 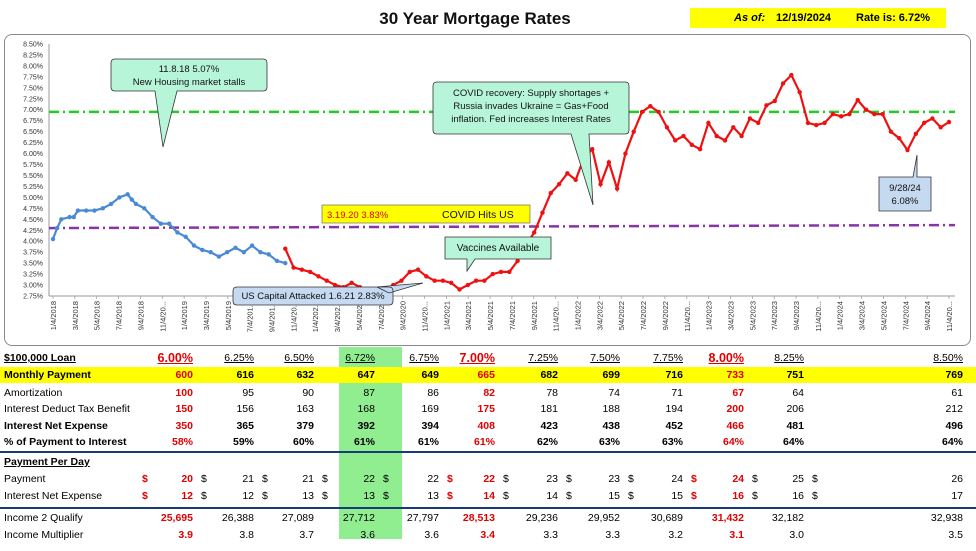 I want to click on rate-header: 6.25%, so click(x=239, y=358).